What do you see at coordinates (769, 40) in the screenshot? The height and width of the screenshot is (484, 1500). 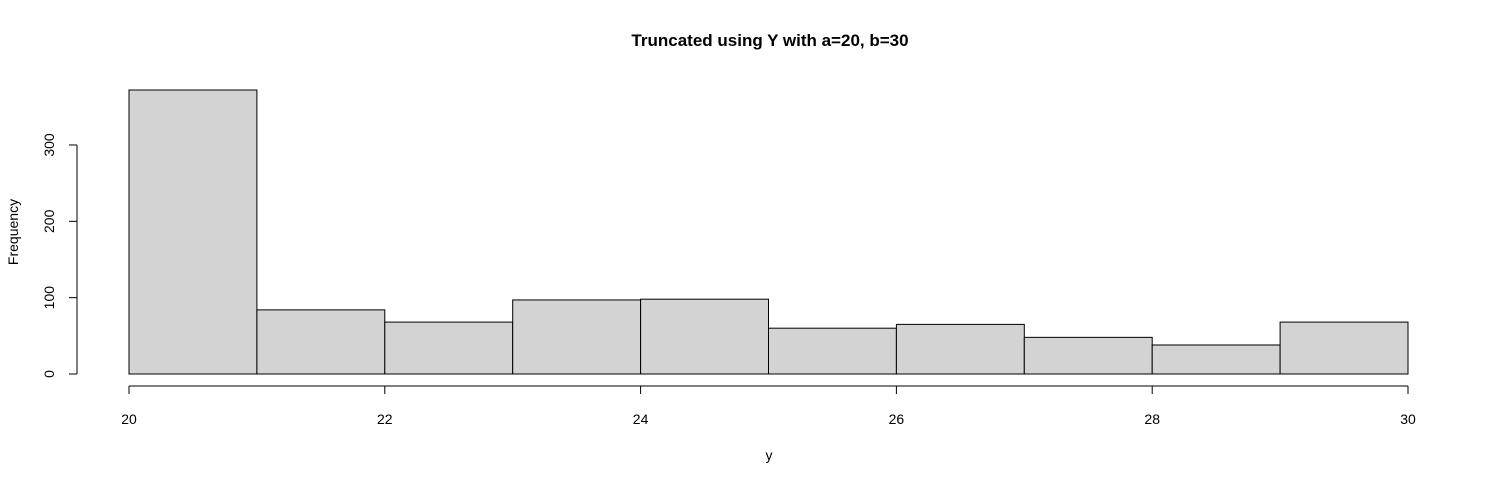 I see `chart-title: Truncated using Y with a=20, b=30` at bounding box center [769, 40].